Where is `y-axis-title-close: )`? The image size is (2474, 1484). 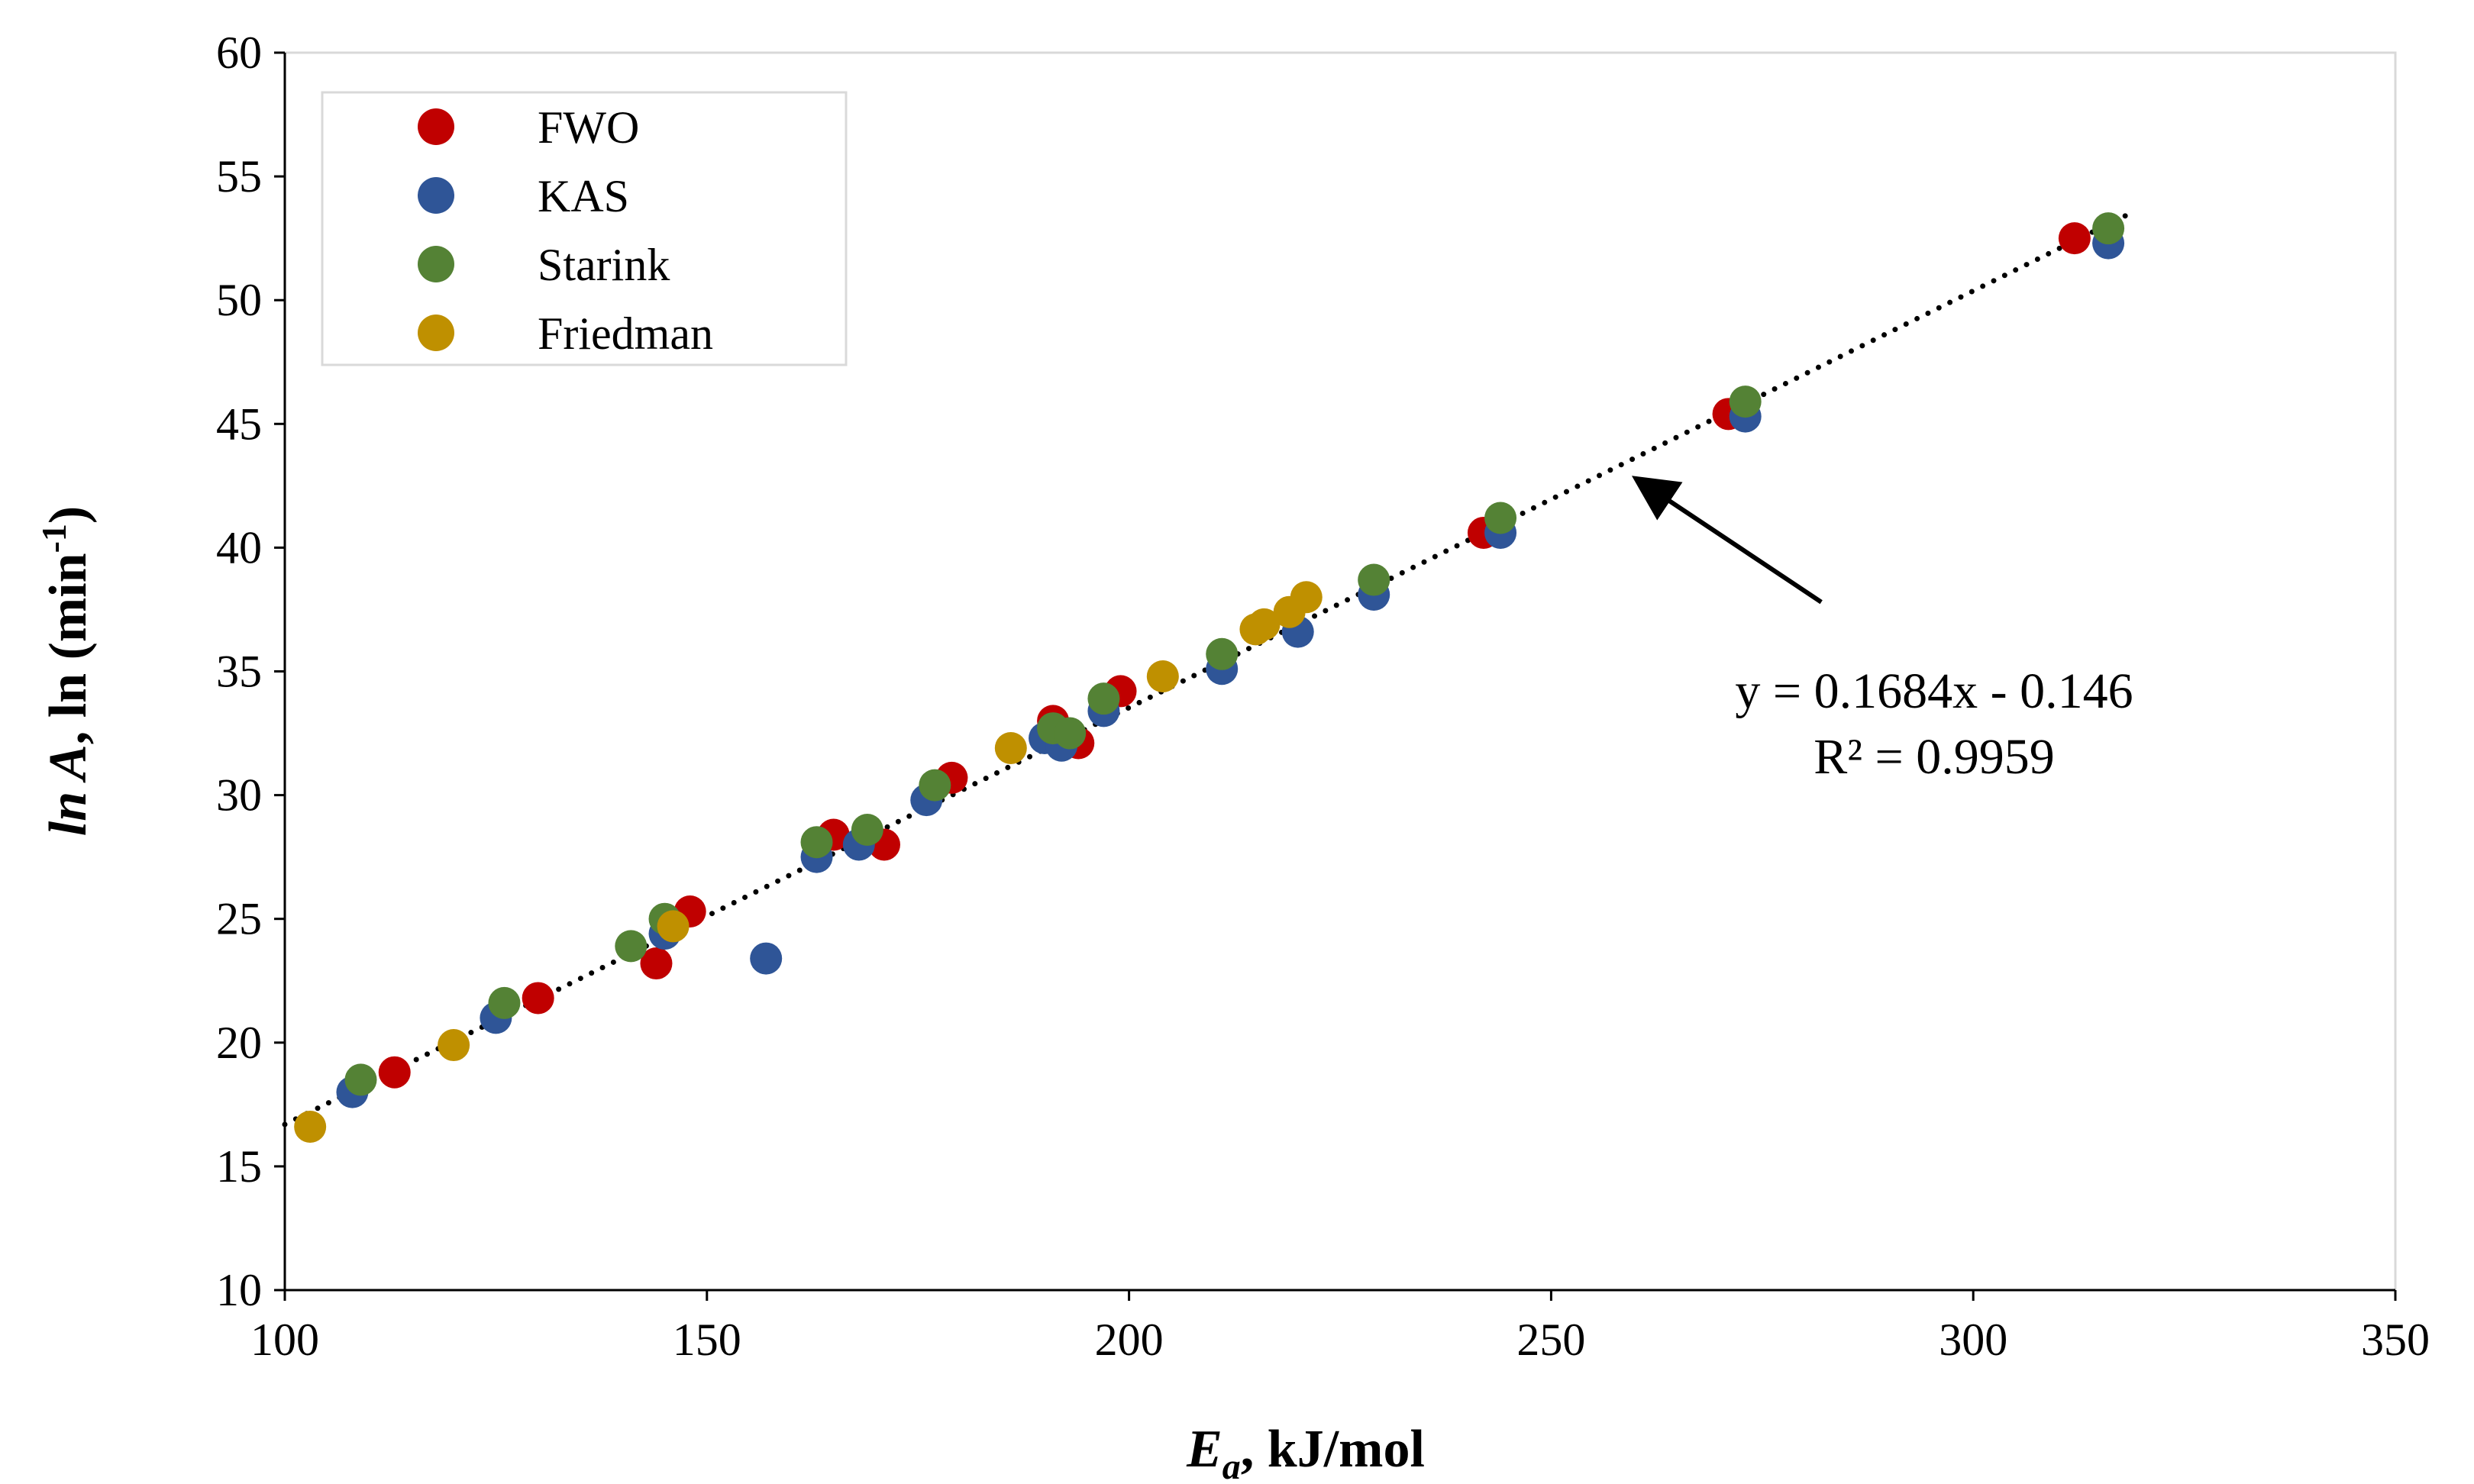 y-axis-title-close: ) is located at coordinates (68, 515).